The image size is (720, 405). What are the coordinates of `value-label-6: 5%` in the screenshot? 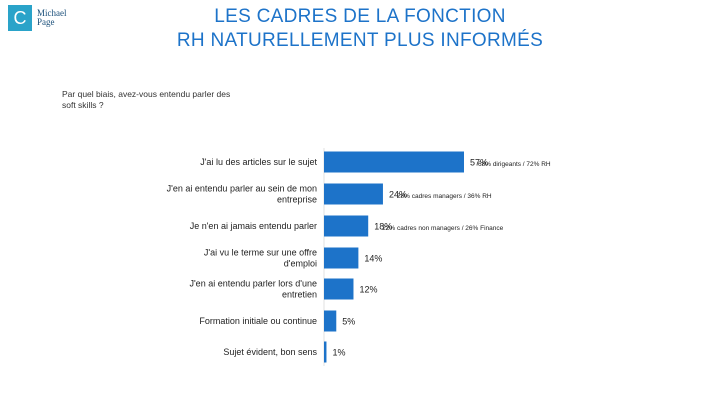 It's located at (348, 322).